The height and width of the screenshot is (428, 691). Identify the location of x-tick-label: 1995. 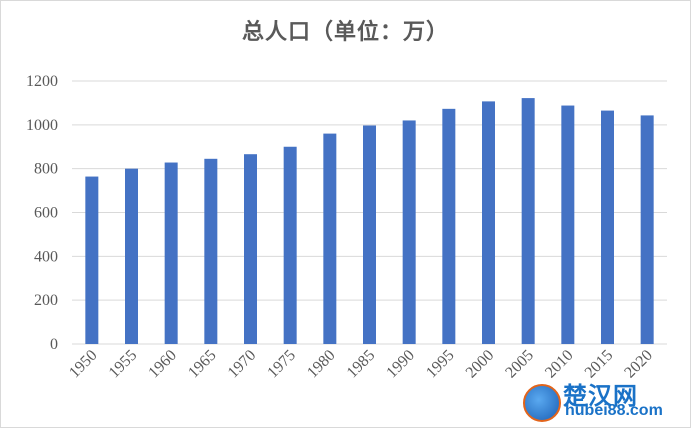
(440, 364).